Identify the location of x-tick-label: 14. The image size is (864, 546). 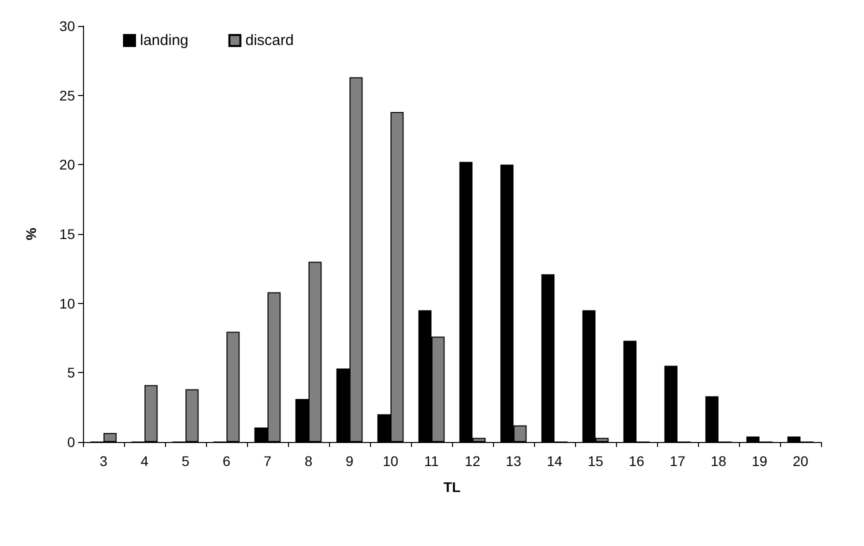
(554, 461).